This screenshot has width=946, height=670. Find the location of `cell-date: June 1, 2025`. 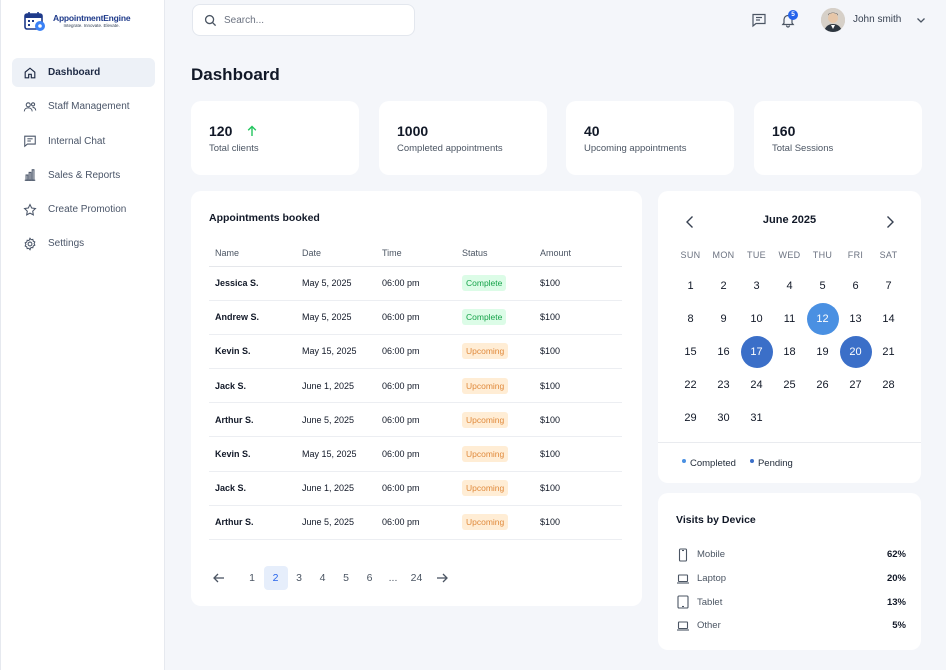

cell-date: June 1, 2025 is located at coordinates (336, 386).